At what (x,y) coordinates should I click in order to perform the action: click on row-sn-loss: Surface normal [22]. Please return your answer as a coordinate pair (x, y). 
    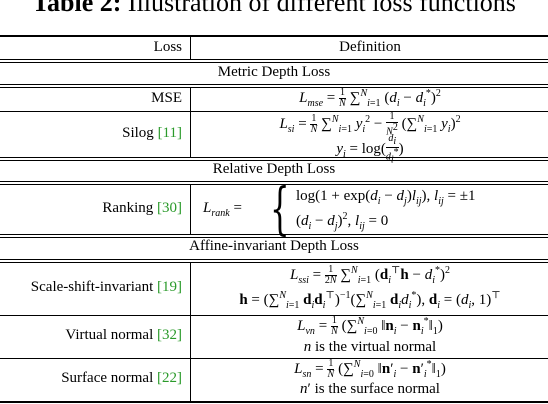
    Looking at the image, I should click on (91, 378).